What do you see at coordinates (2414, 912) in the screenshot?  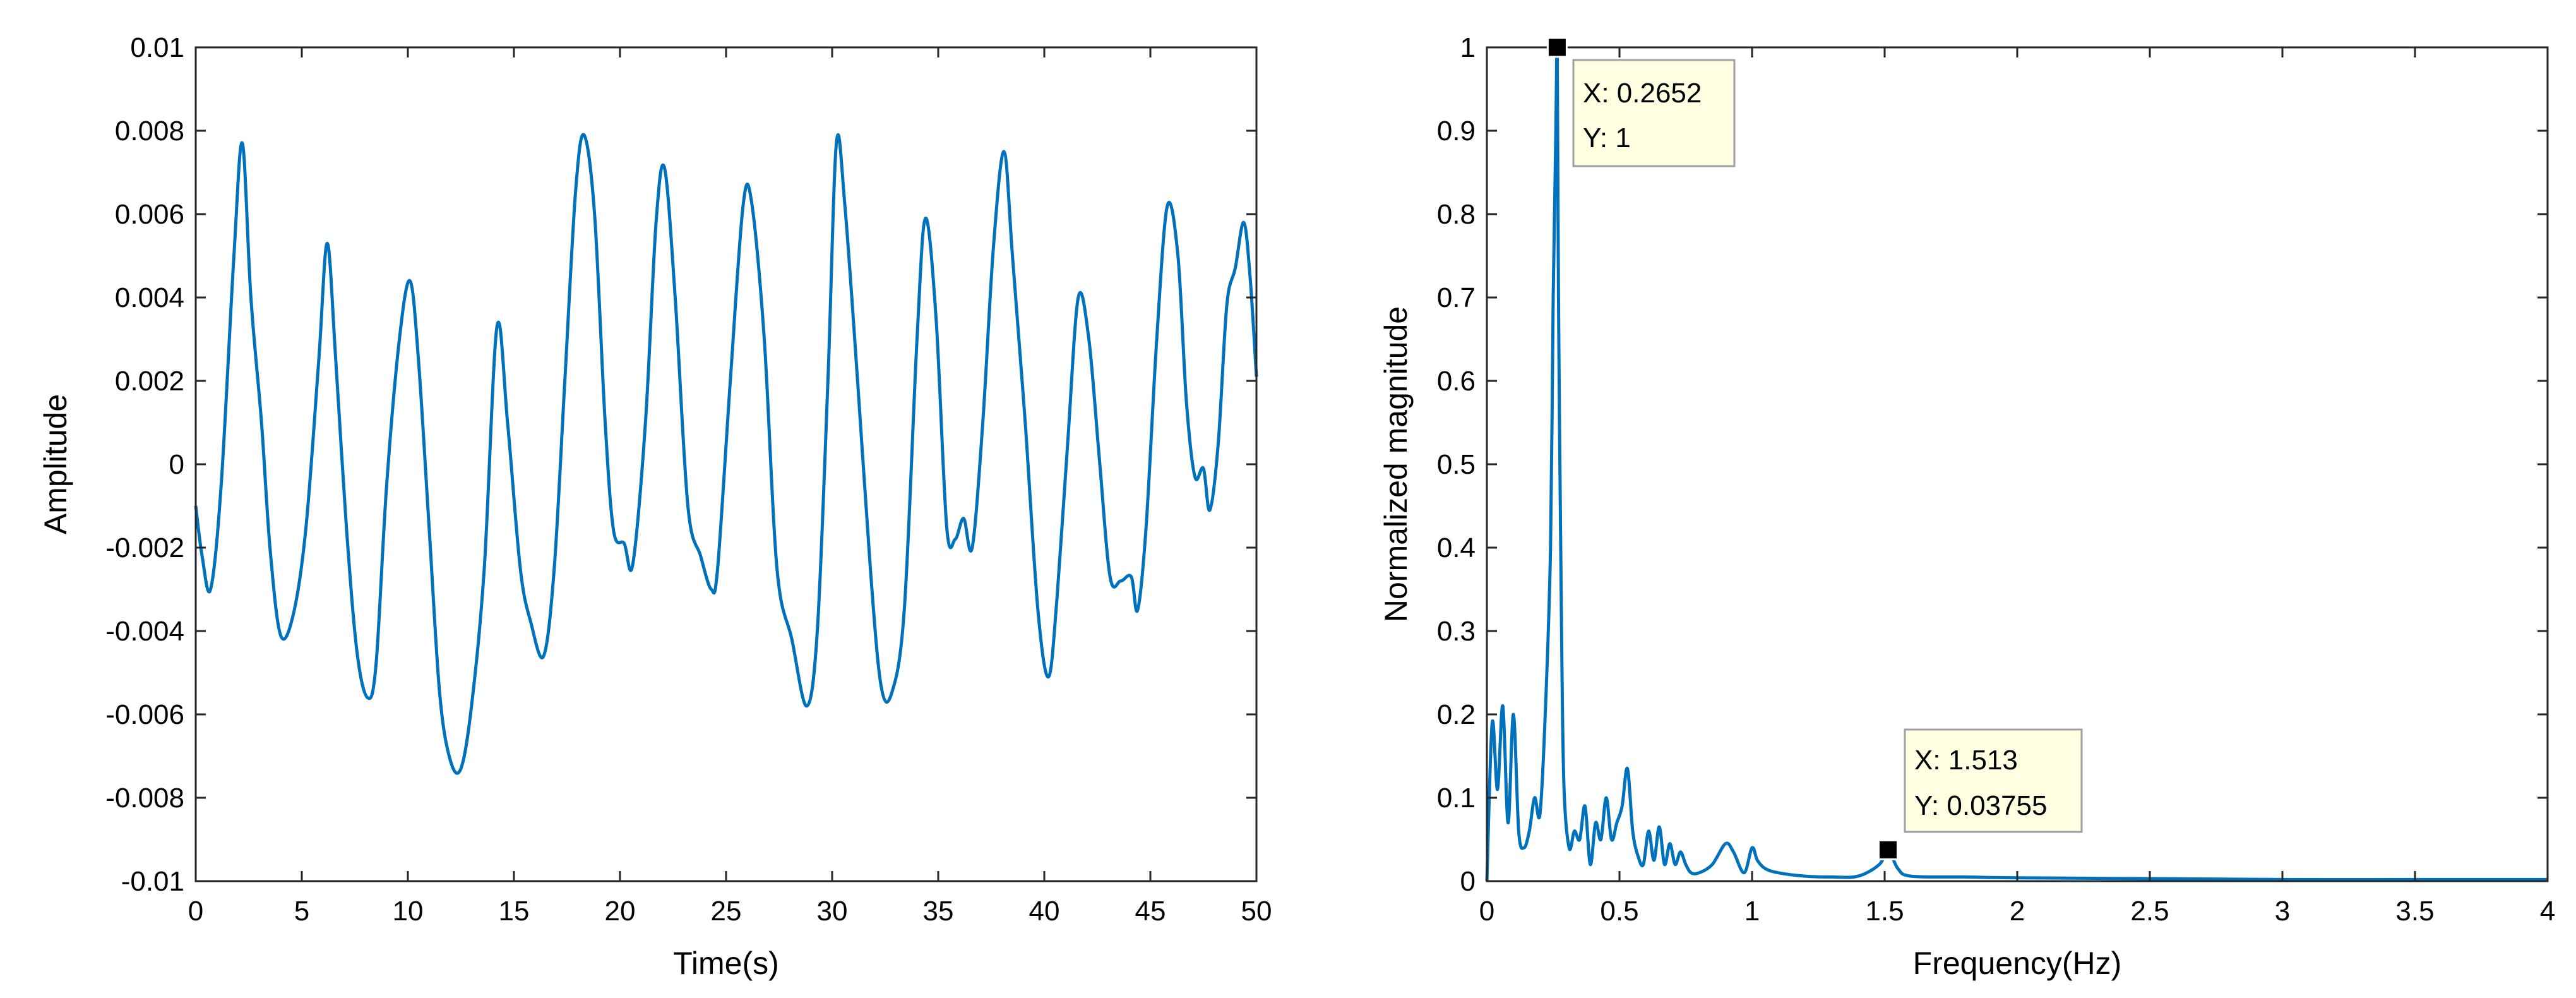 I see `spectrum-x-tick-label: 3.5` at bounding box center [2414, 912].